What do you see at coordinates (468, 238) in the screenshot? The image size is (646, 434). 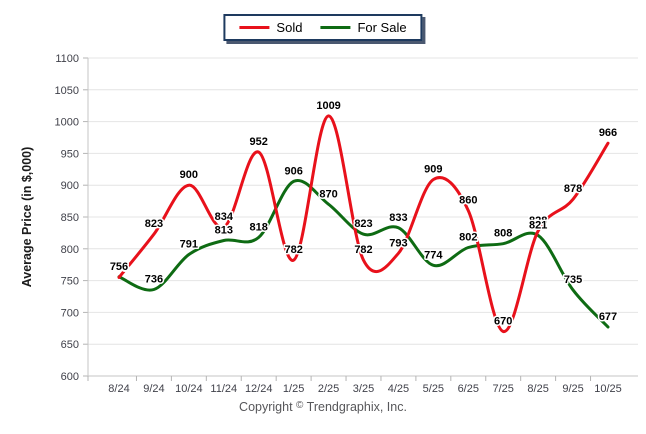 I see `for-sale-point-label: 802` at bounding box center [468, 238].